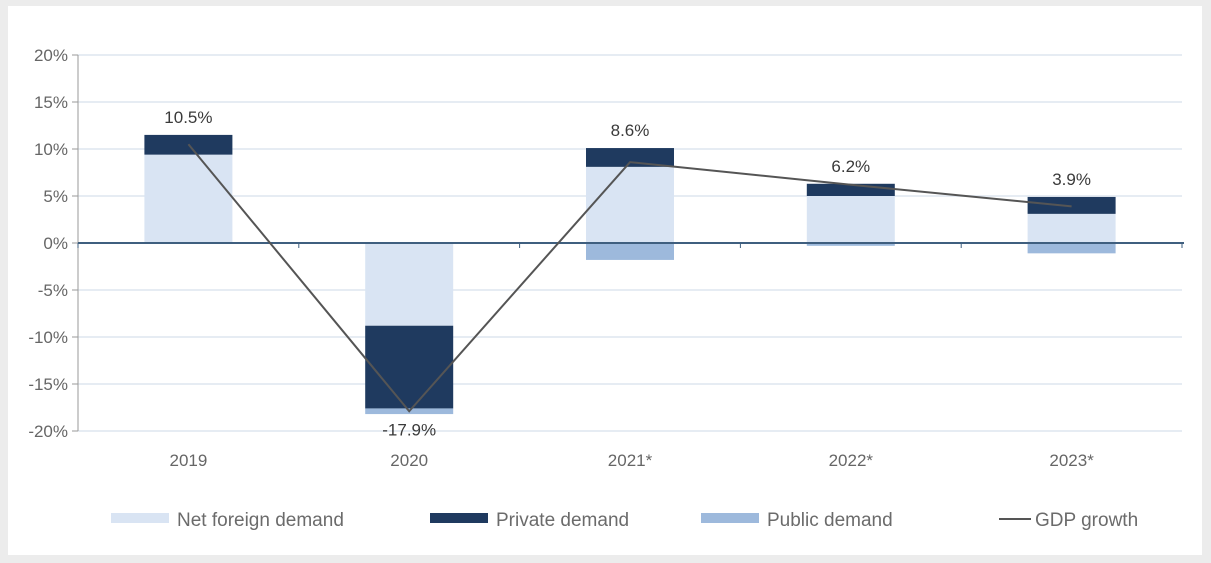 Image resolution: width=1211 pixels, height=563 pixels. Describe the element at coordinates (630, 251) in the screenshot. I see `bar-public-demand-2021` at that location.